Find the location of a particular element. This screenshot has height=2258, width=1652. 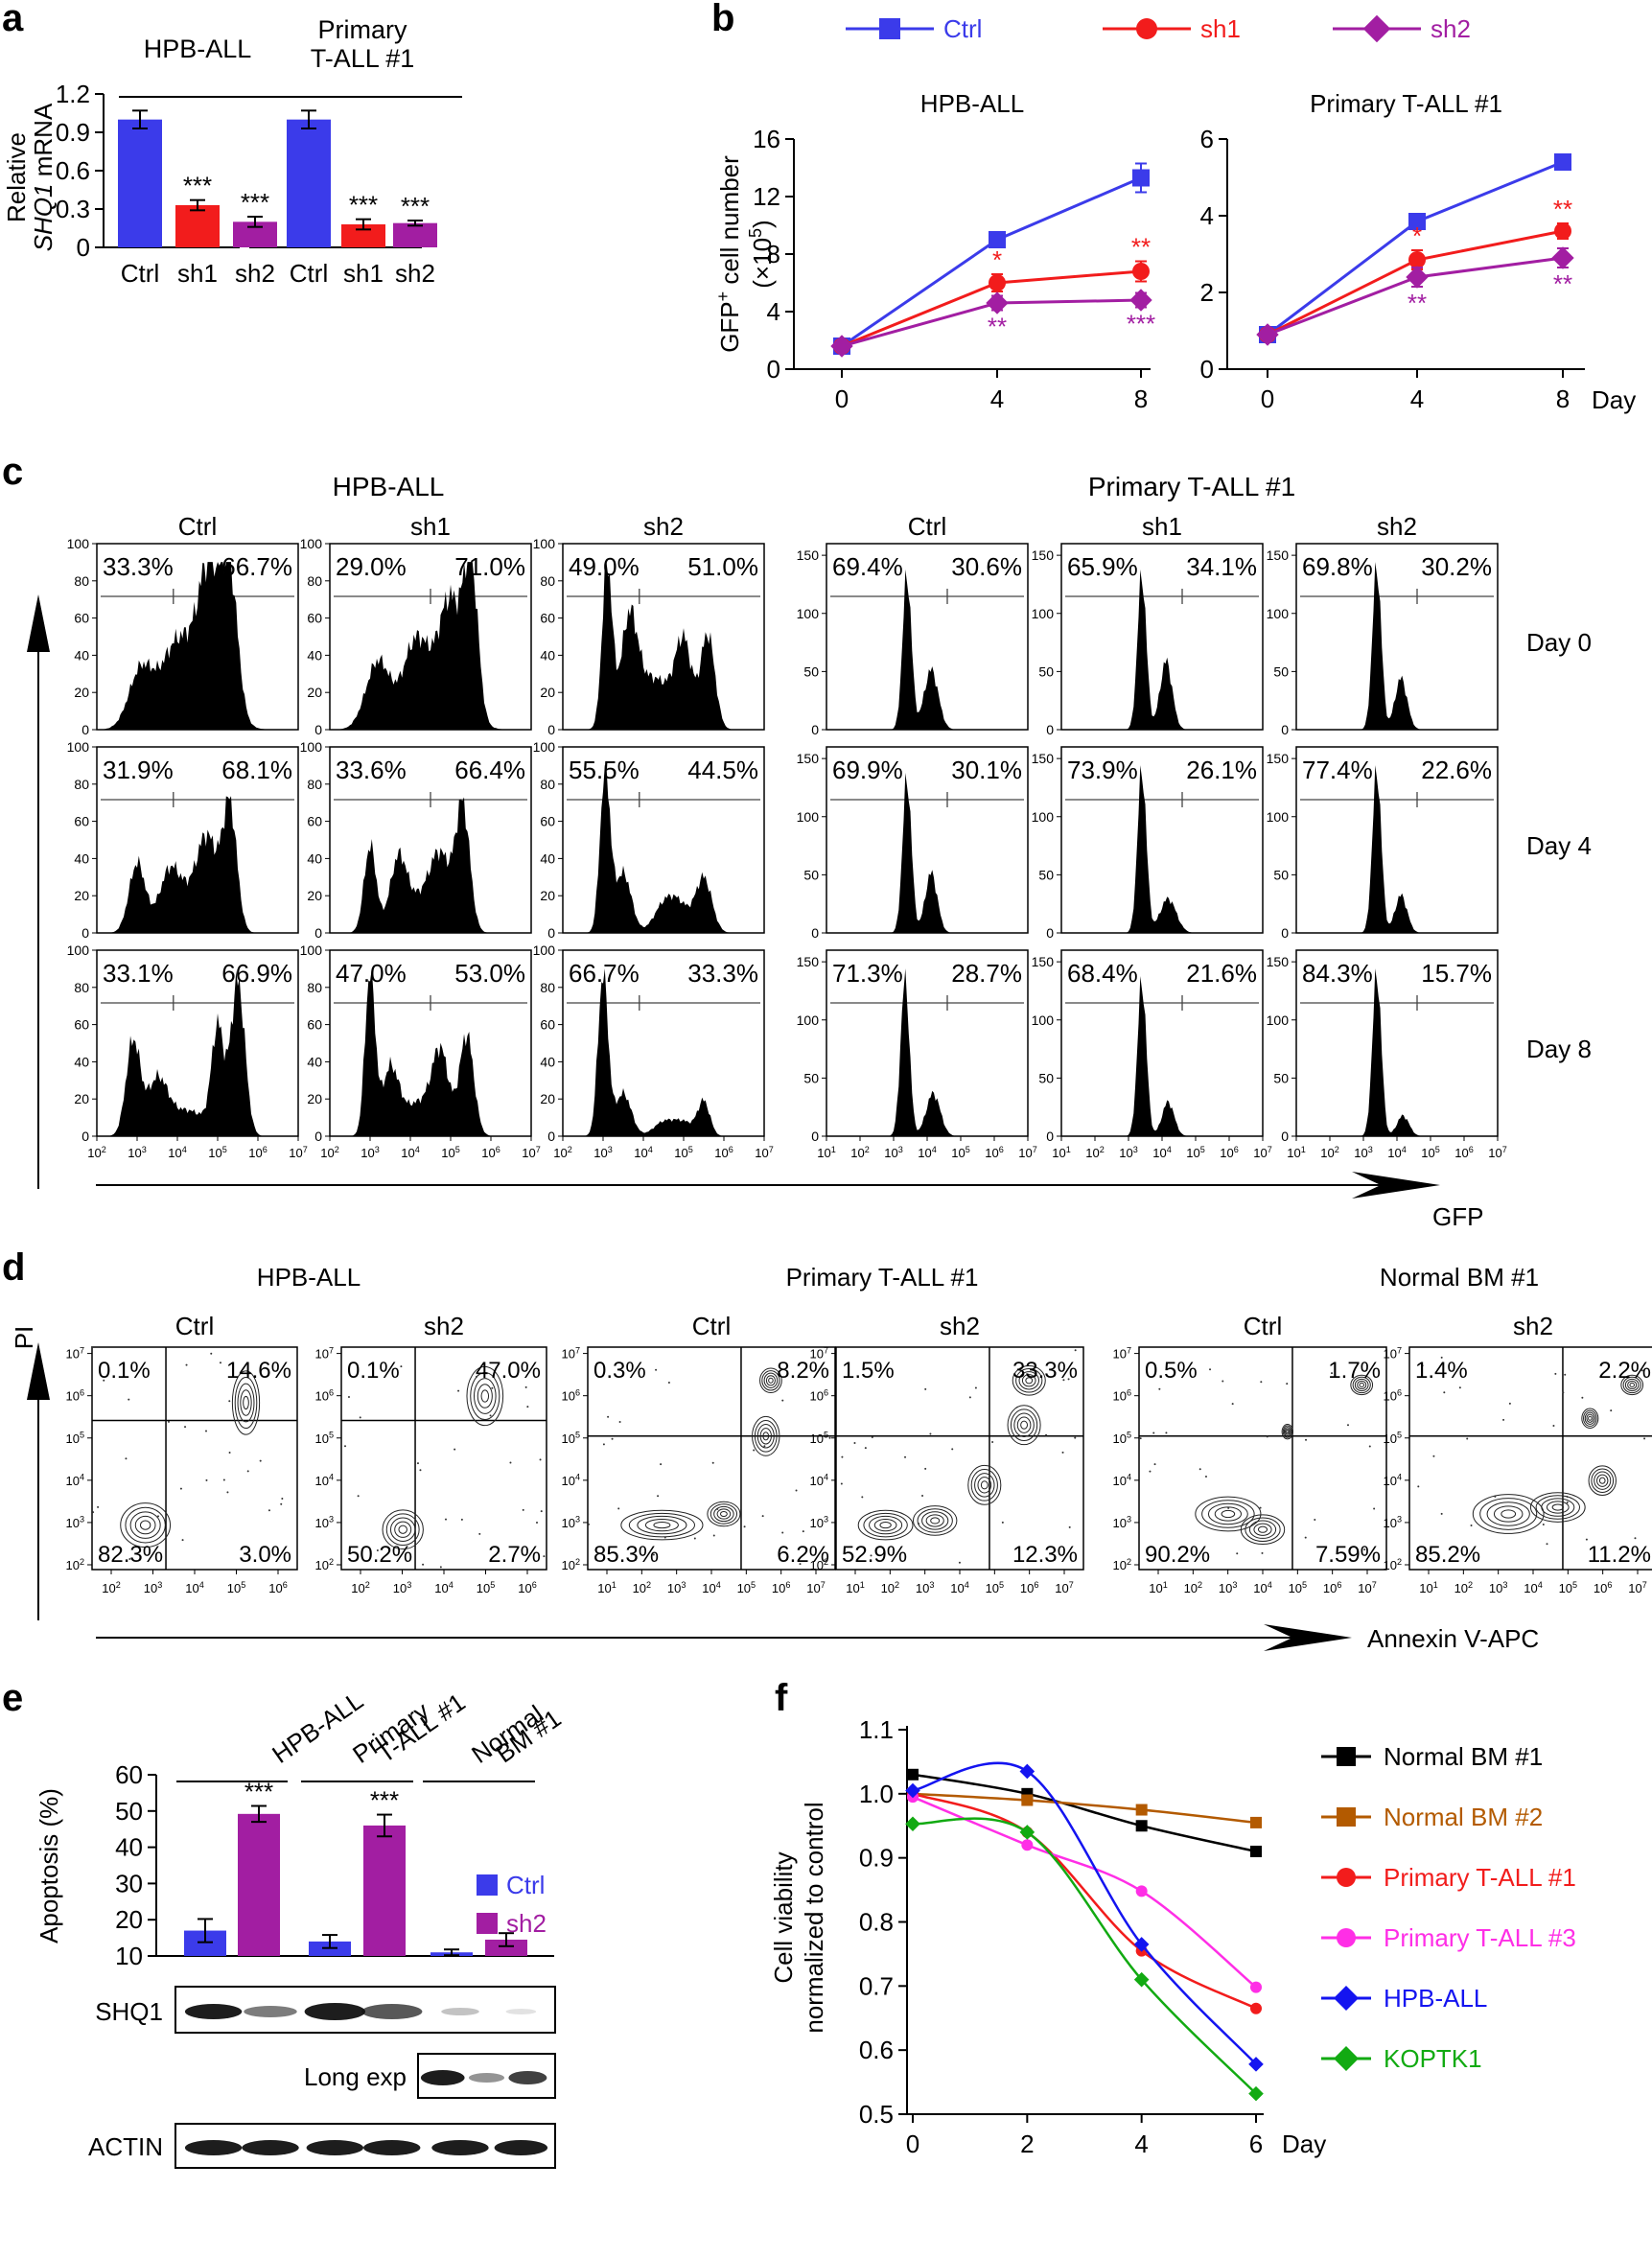

y-tick-label: 104 is located at coordinates (324, 1480).